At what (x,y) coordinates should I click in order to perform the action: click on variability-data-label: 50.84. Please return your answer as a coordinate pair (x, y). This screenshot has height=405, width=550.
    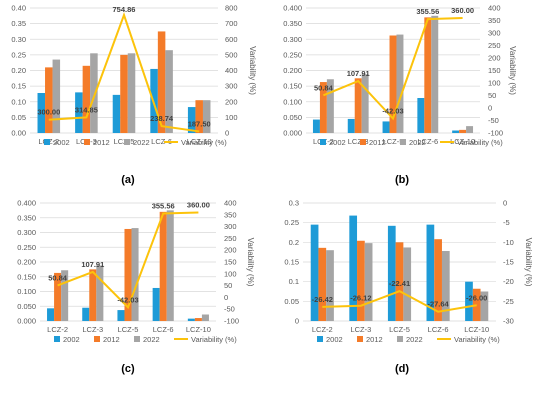
    Looking at the image, I should click on (58, 277).